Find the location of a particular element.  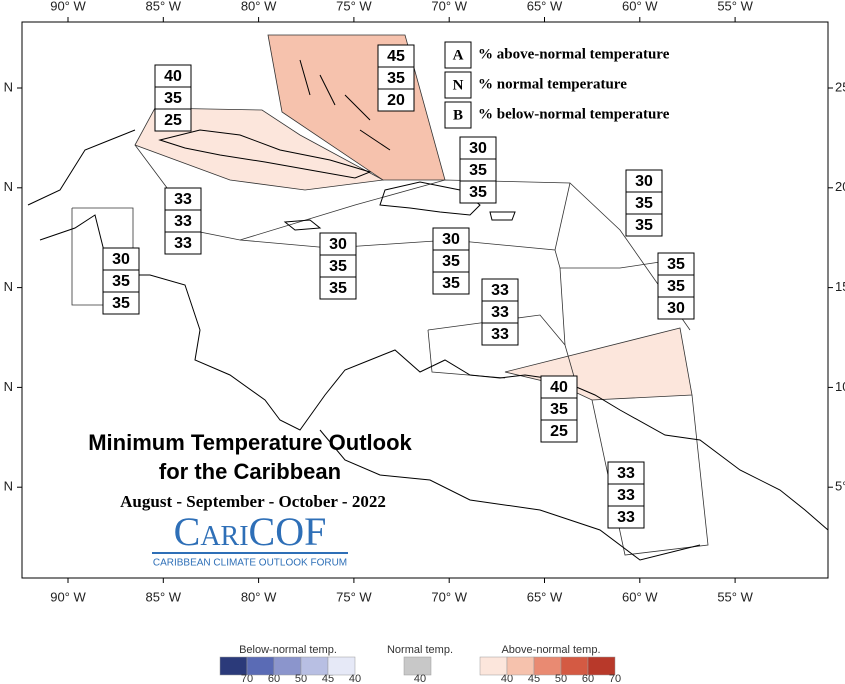

key-letter: A is located at coordinates (458, 55).